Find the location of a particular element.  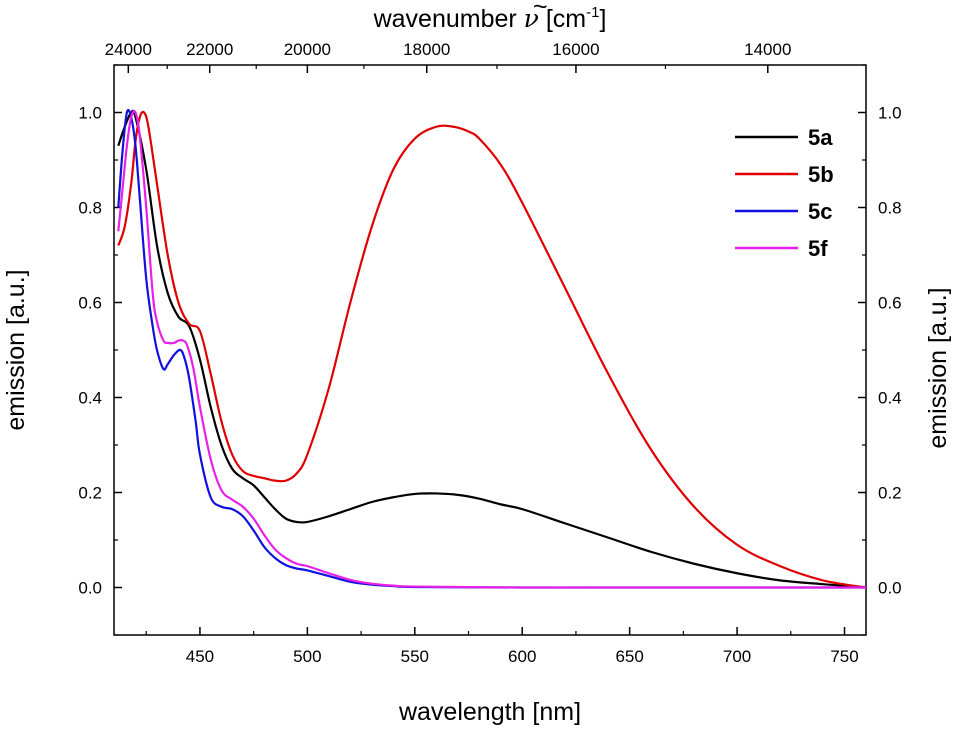

x-tick-label: 450 is located at coordinates (200, 656).